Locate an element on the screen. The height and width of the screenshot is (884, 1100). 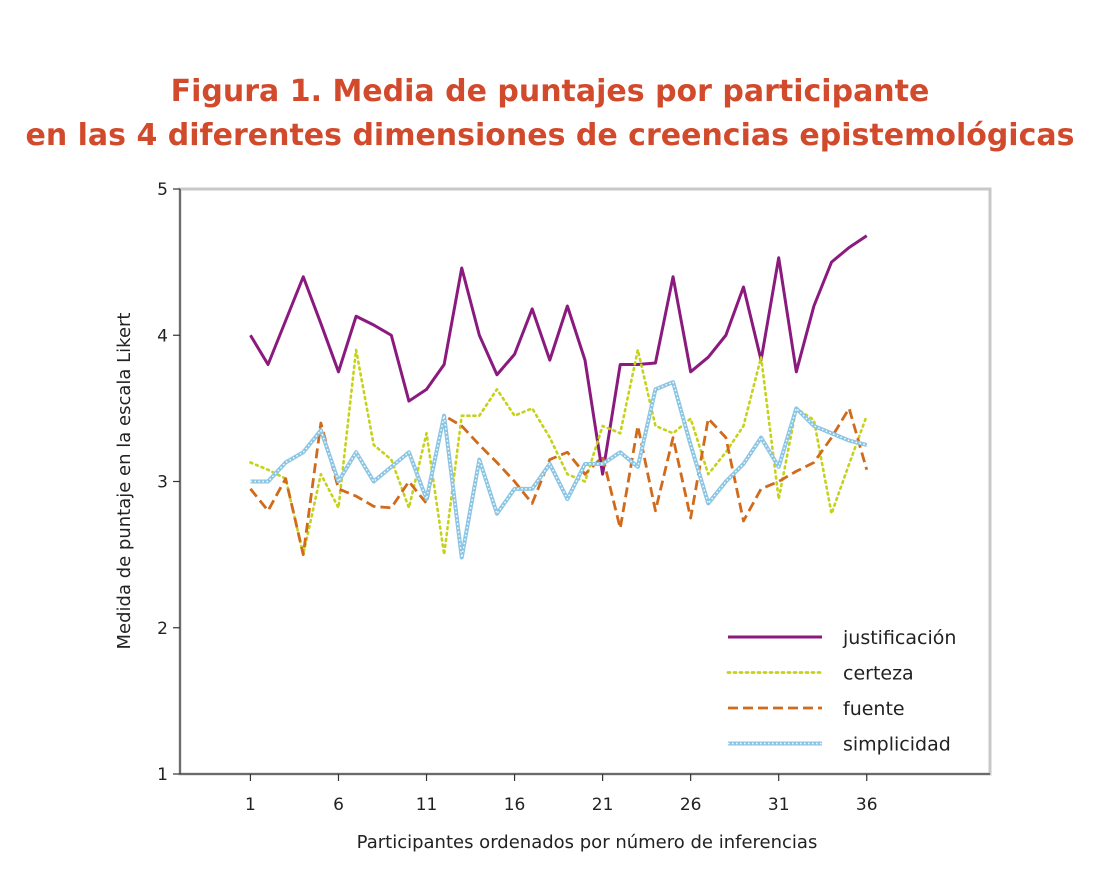
legend-item-fuente: fuente is located at coordinates (816, 709).